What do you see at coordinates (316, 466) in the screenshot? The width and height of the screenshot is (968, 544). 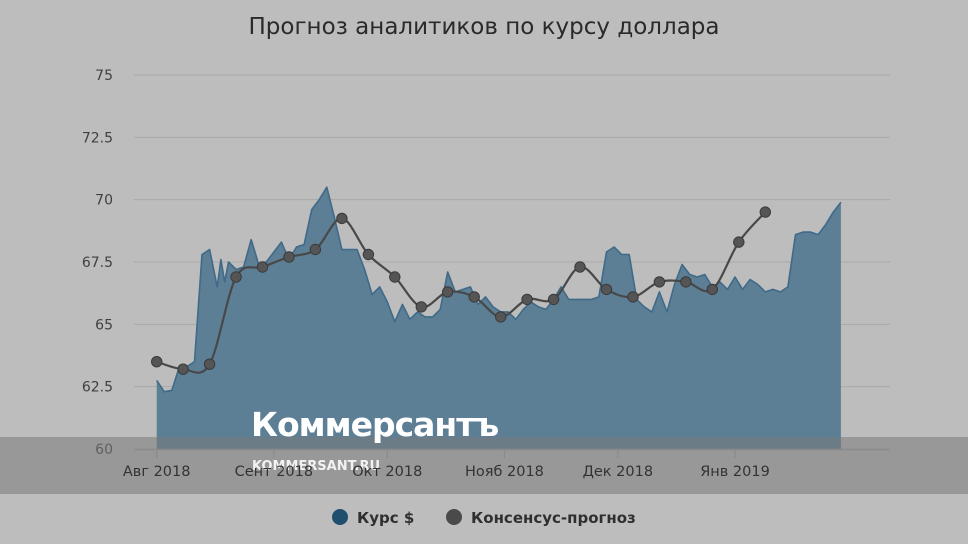 I see `watermark-url: KOMMERSANT.RU` at bounding box center [316, 466].